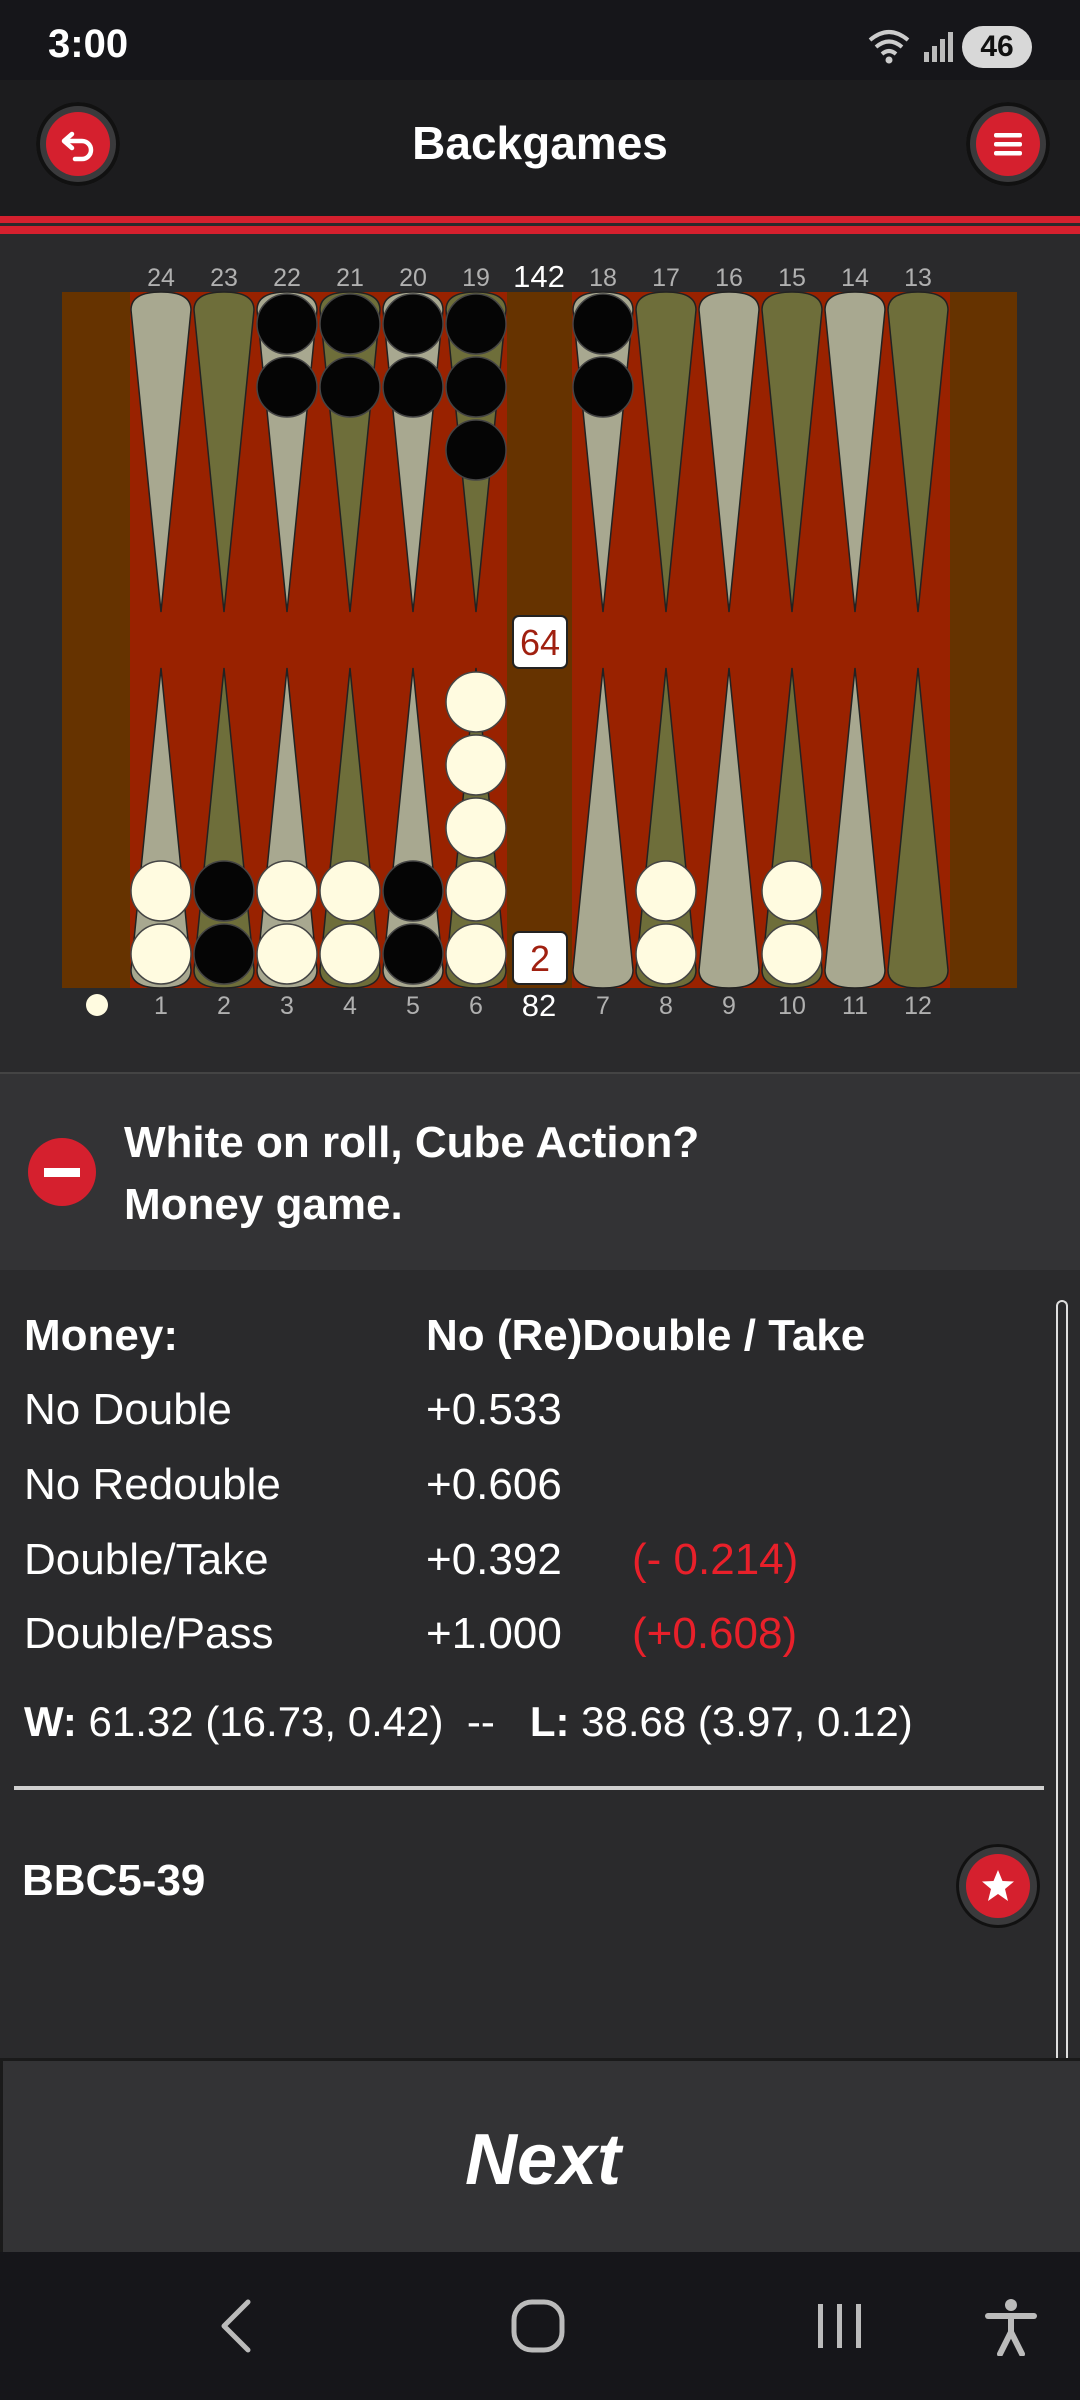 Image resolution: width=1080 pixels, height=2400 pixels. Describe the element at coordinates (494, 1484) in the screenshot. I see `row-value: +0.606` at that location.